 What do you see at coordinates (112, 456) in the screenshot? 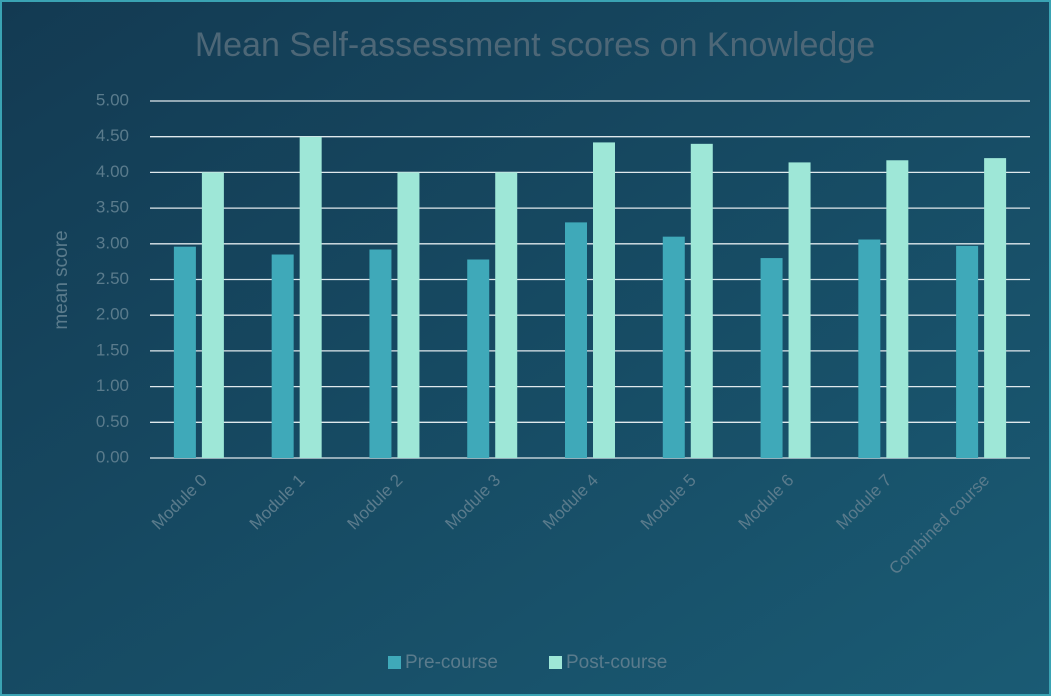
I see `y-tick-label: 0.00` at bounding box center [112, 456].